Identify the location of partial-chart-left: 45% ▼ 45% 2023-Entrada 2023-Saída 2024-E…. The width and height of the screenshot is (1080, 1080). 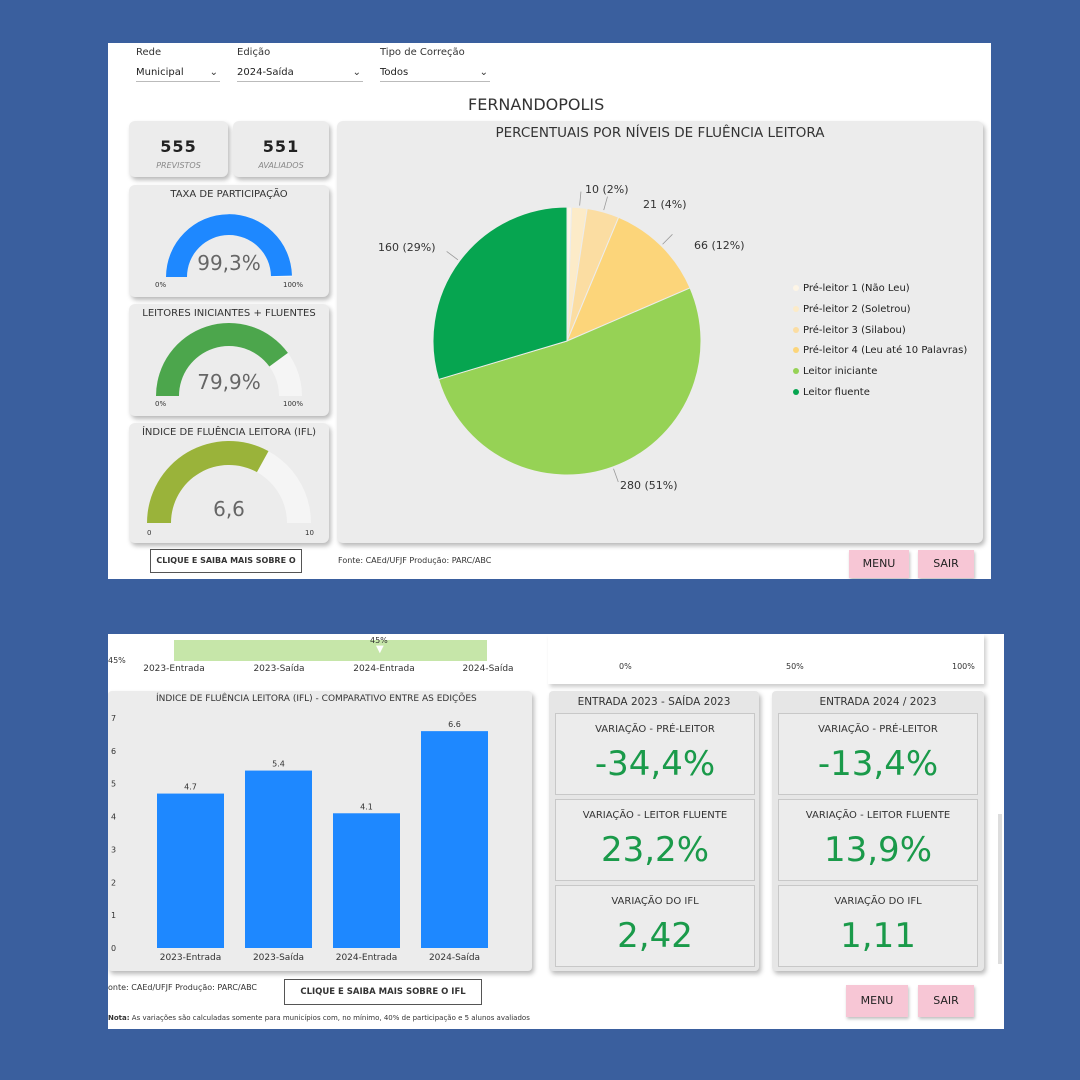
(319, 659).